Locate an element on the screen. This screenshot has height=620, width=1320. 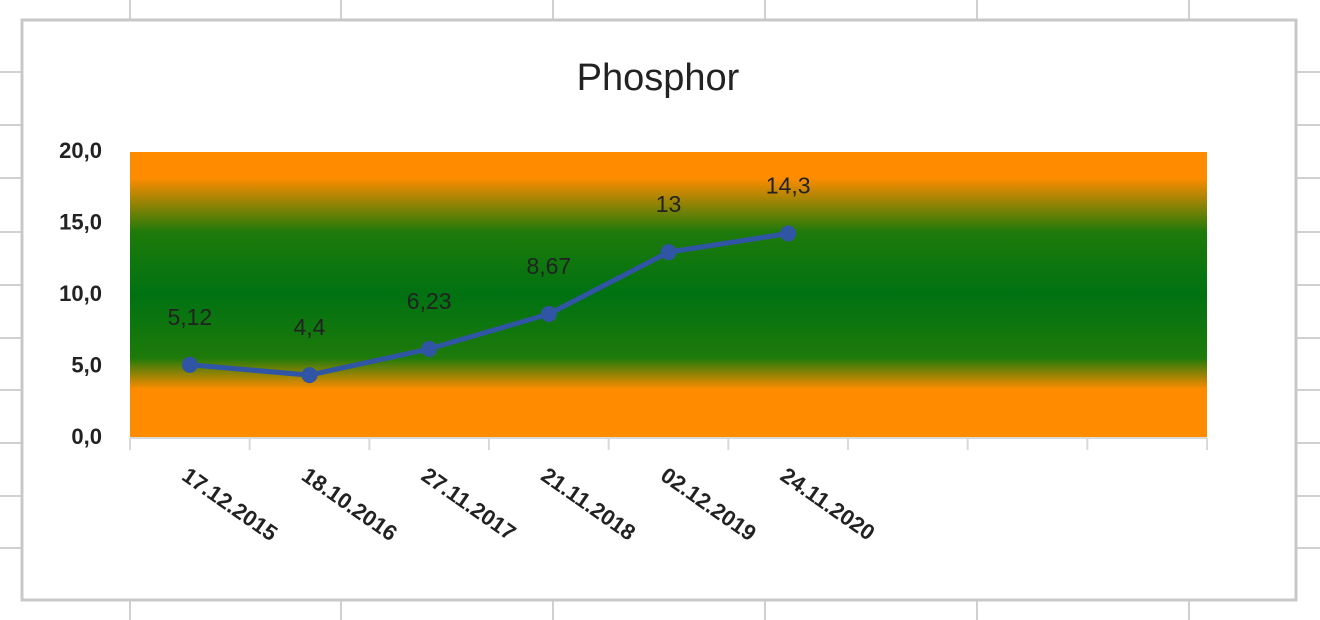
y-tick-label: 20,0 is located at coordinates (80, 150).